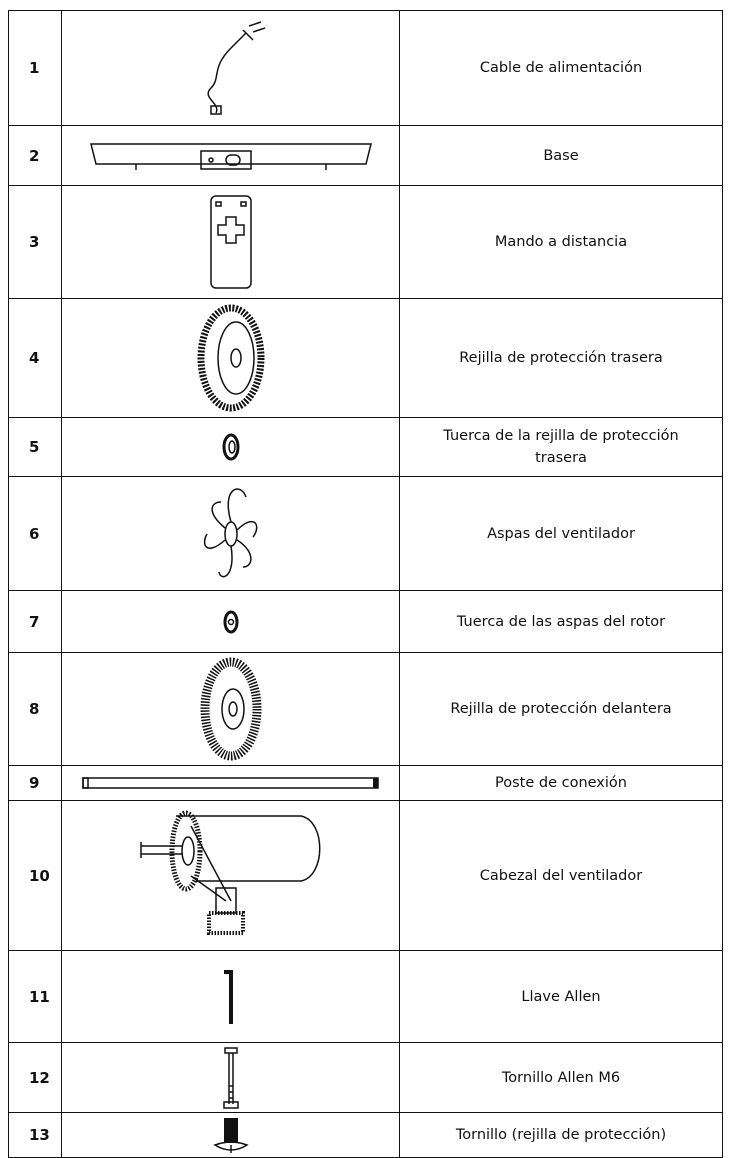 The height and width of the screenshot is (1158, 729). I want to click on item-number: 3, so click(35, 242).